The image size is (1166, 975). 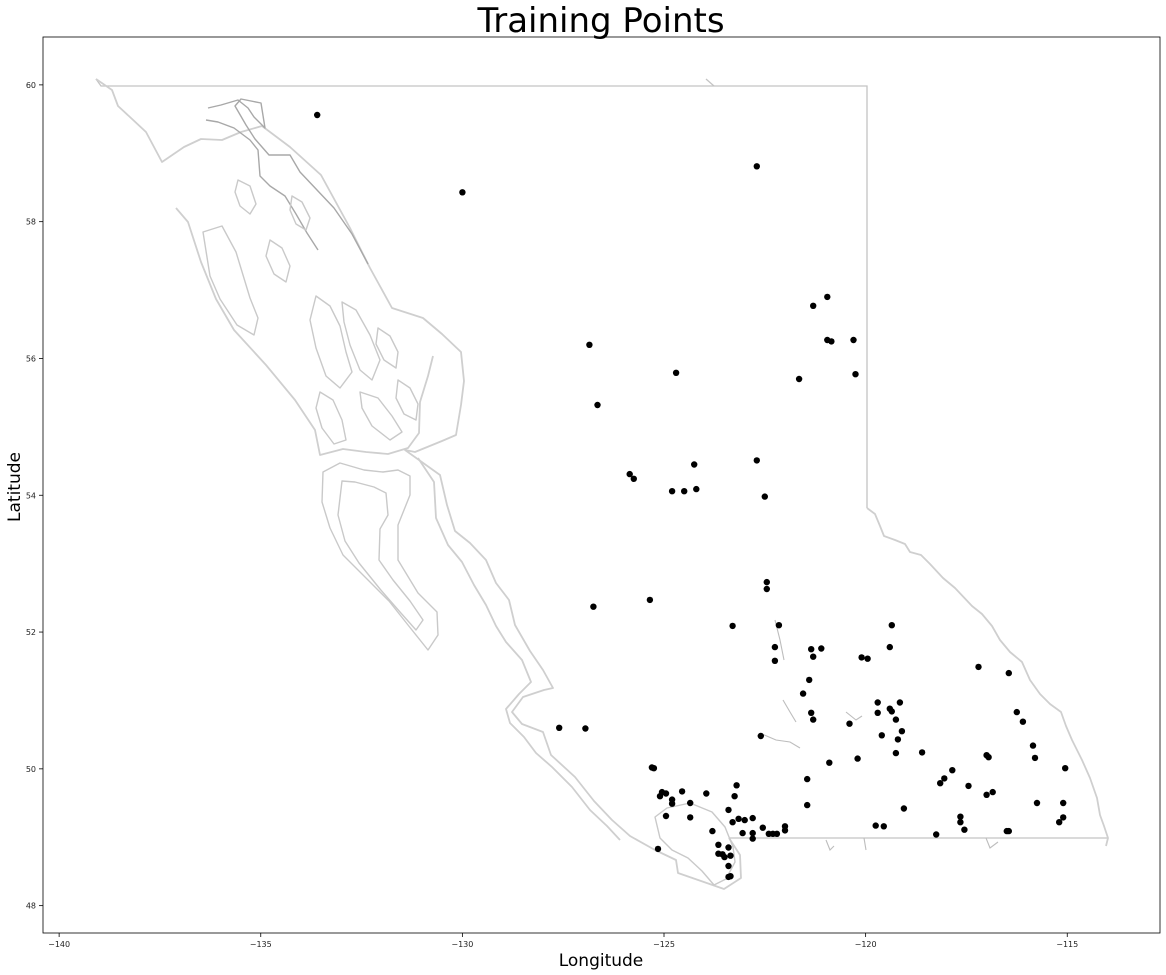 I want to click on x-tick-label: −130, so click(x=462, y=944).